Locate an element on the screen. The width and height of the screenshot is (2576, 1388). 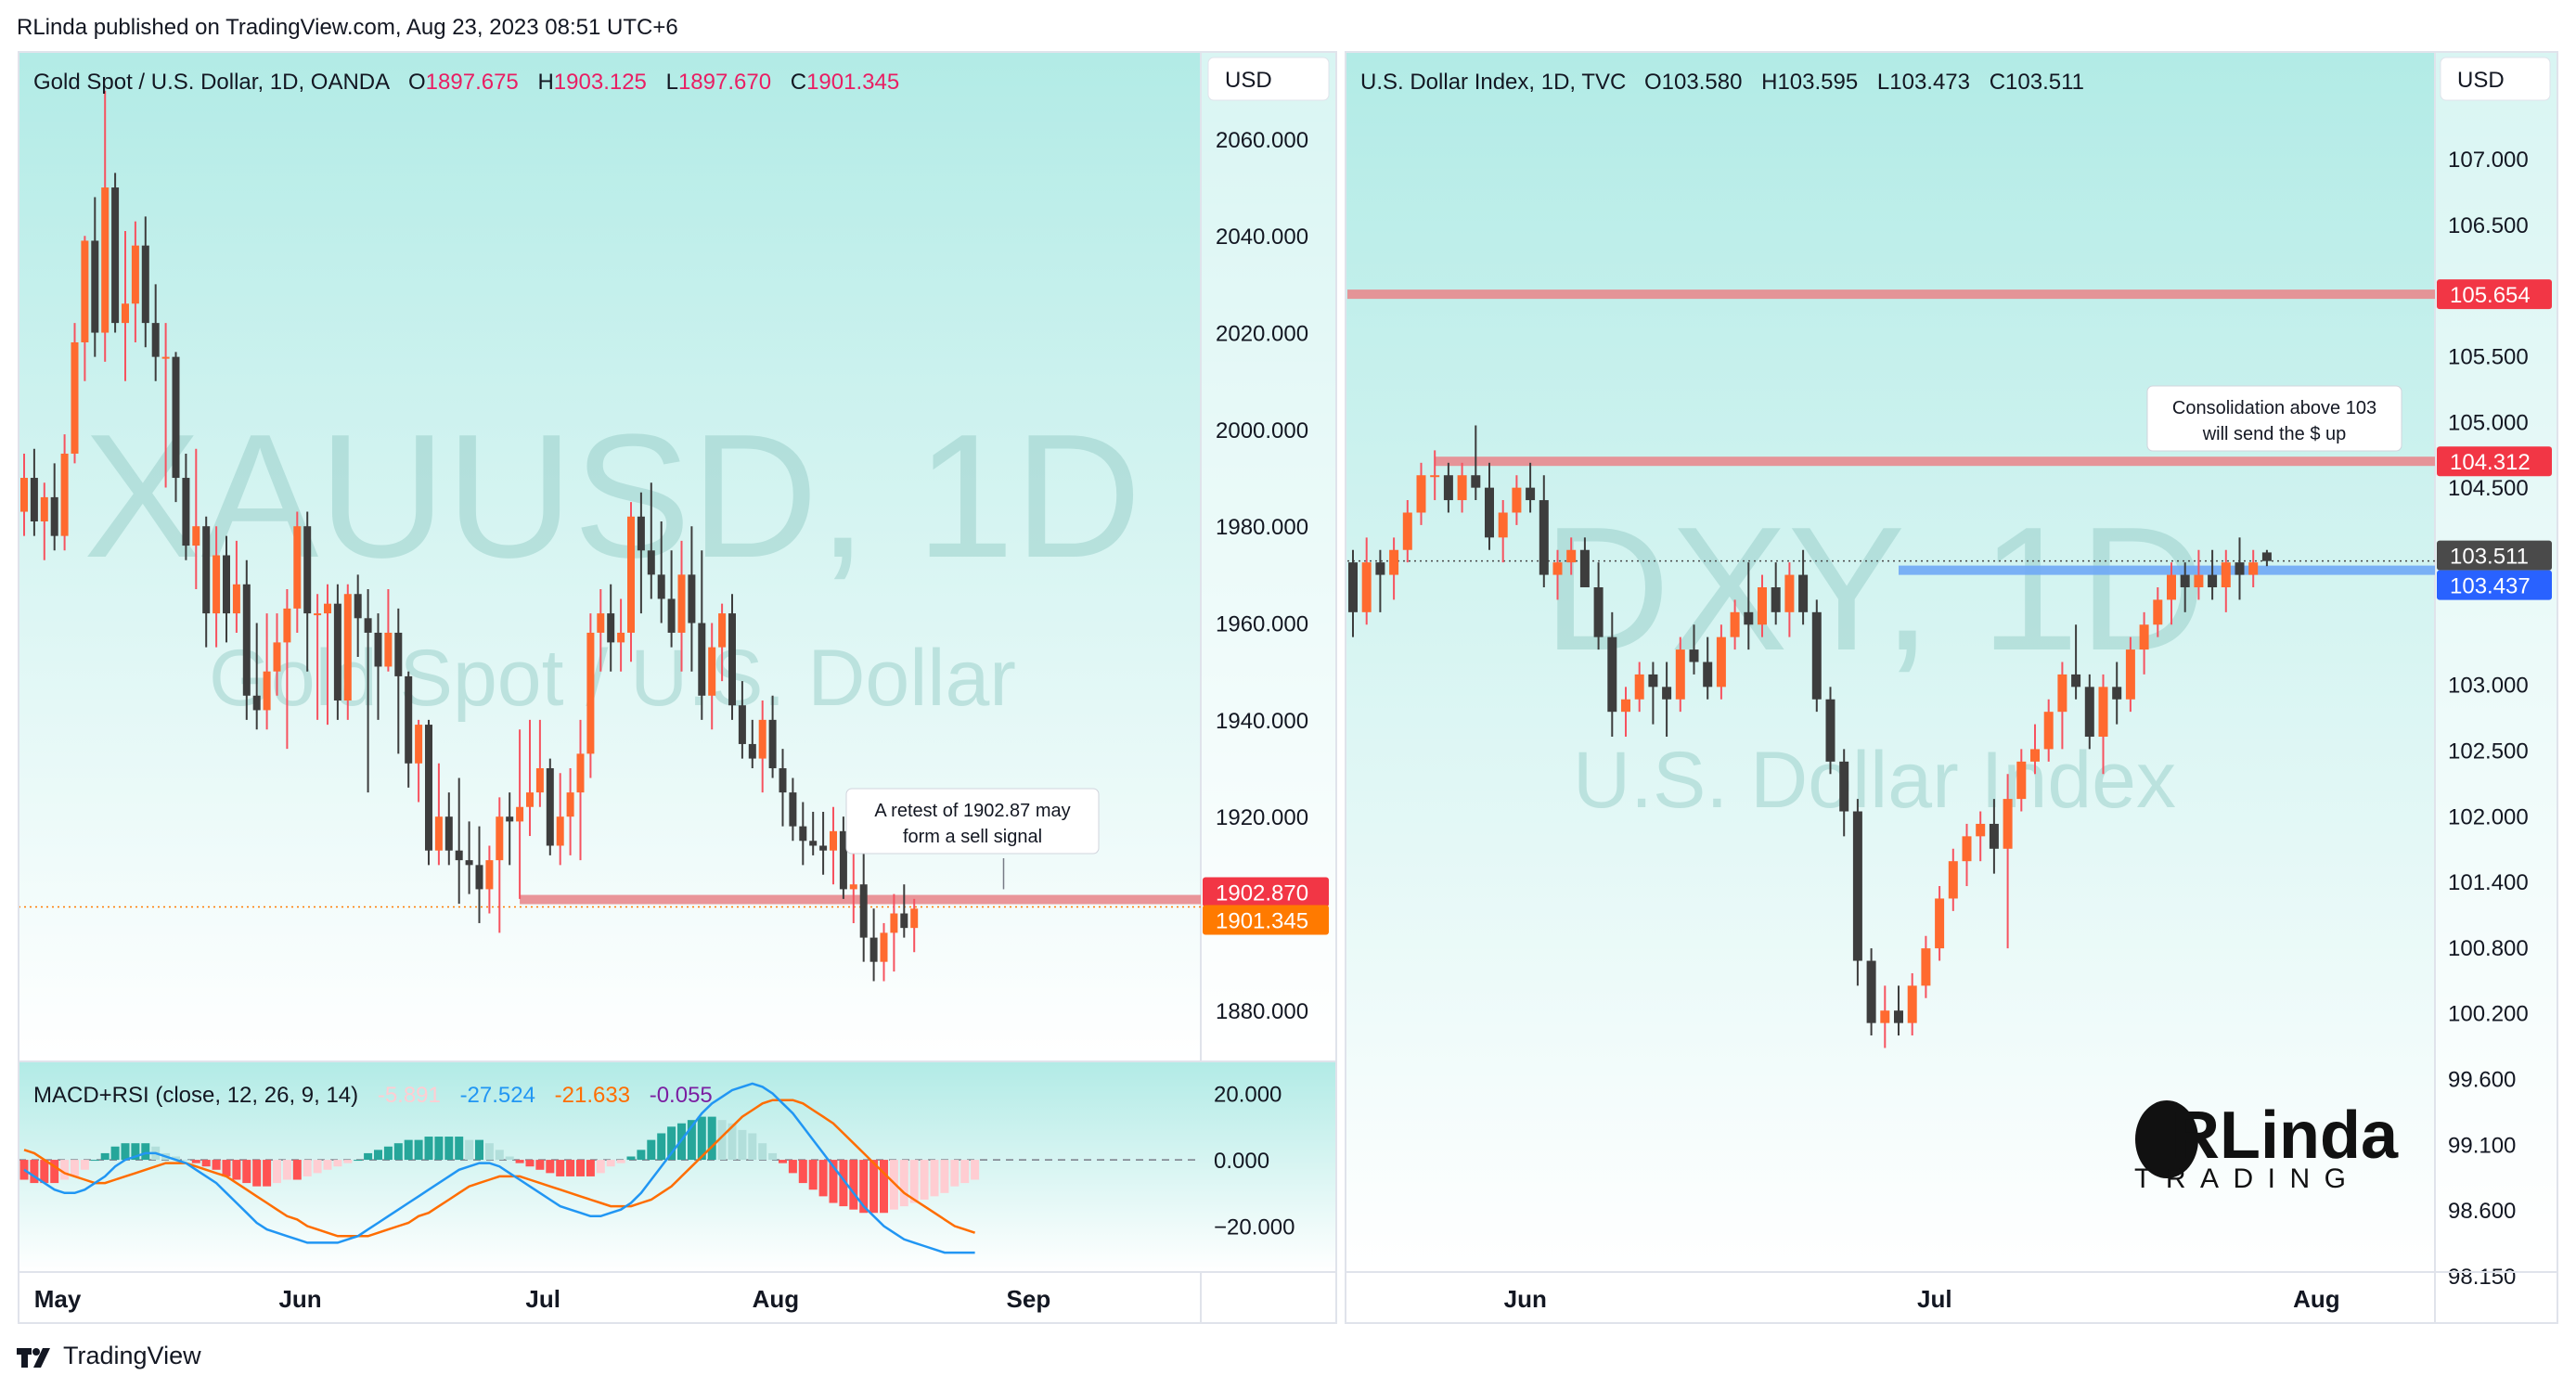
macd-y-axis: 20.000 0.000 −20.000 is located at coordinates (1254, 1162).